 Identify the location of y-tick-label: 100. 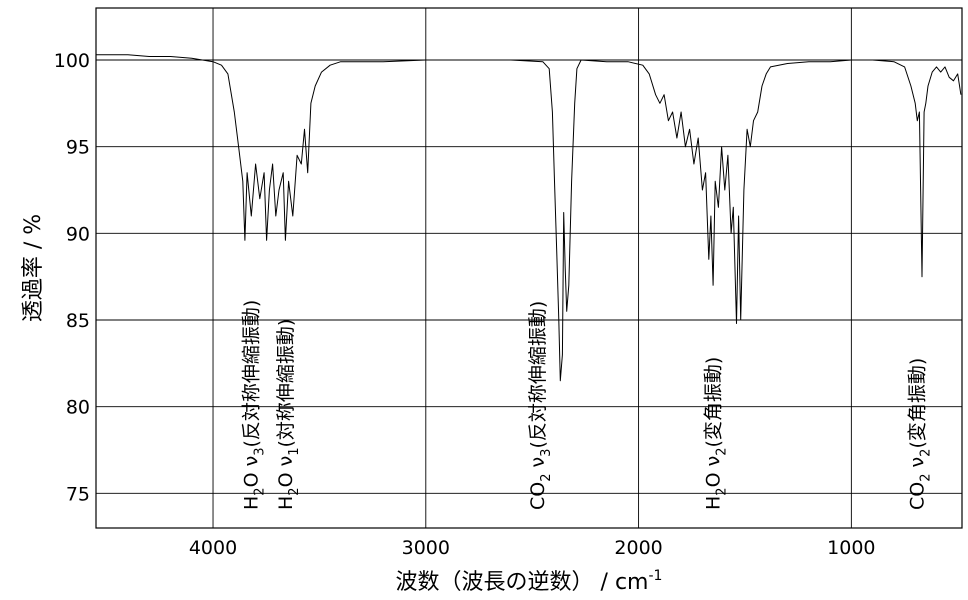
(72, 61).